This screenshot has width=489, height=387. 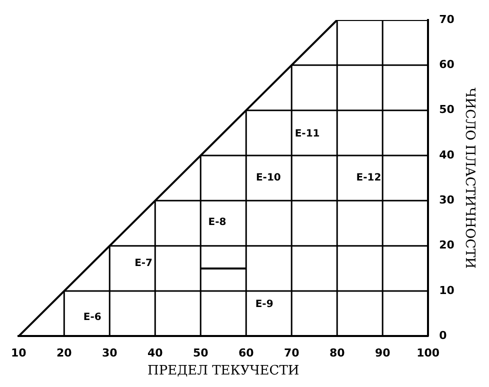 I want to click on y-axis-title: ЧИСЛО ПЛАСТИЧНОСТИ, so click(x=469, y=178).